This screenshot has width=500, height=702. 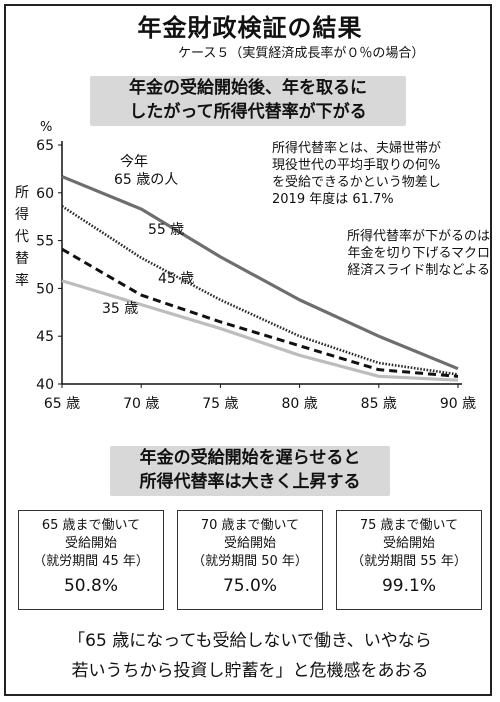 I want to click on card-65: 65 歳まで働いて 受給開始 （就労期間 45 年） 50.8%, so click(x=91, y=560).